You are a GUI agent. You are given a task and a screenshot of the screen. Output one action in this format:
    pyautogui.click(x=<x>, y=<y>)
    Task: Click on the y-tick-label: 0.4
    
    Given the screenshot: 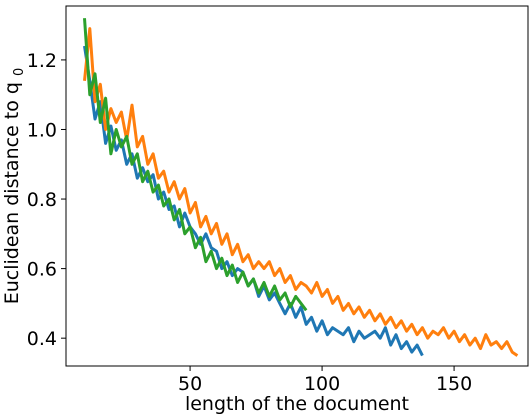 What is the action you would take?
    pyautogui.click(x=42, y=339)
    